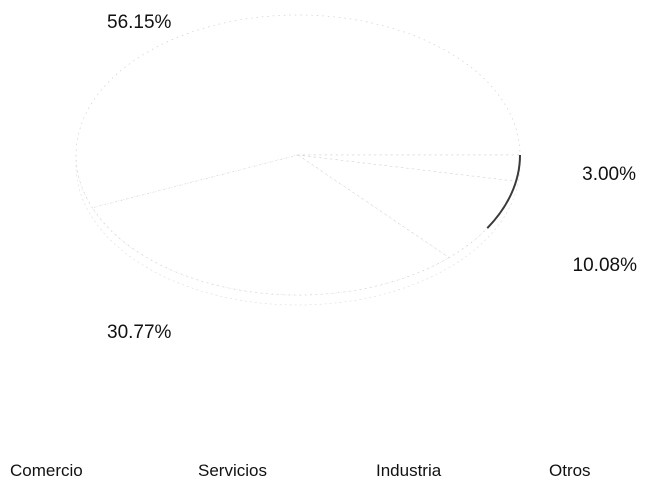  I want to click on legend-item-servicios: Servicios, so click(232, 470).